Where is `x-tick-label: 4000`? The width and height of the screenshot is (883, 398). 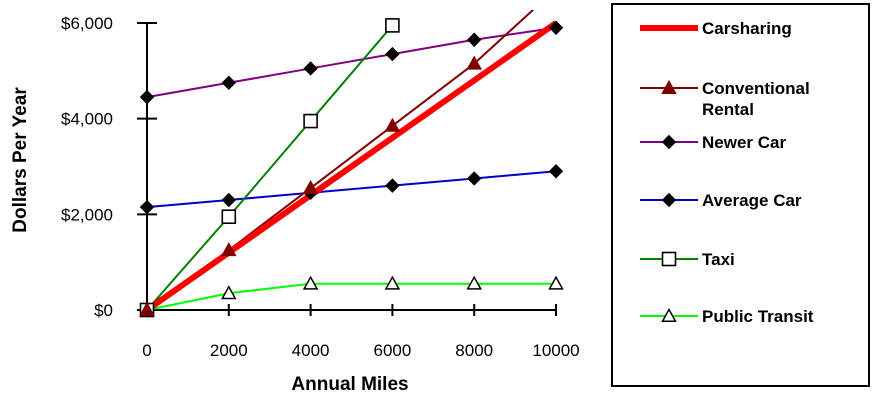 x-tick-label: 4000 is located at coordinates (311, 350).